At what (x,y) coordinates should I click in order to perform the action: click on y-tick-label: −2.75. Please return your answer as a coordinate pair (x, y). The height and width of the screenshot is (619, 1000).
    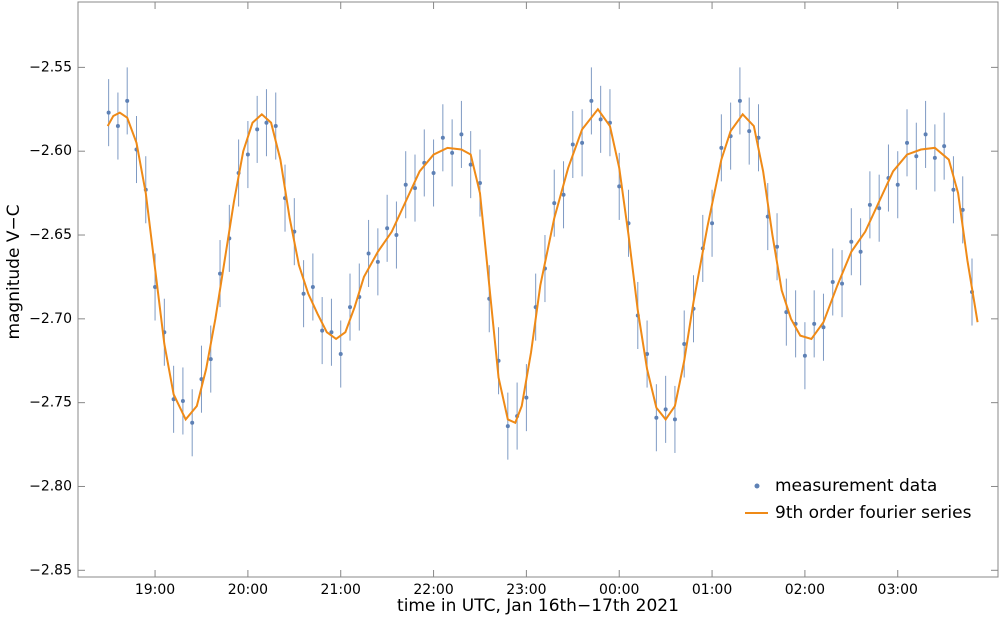
    Looking at the image, I should click on (50, 403).